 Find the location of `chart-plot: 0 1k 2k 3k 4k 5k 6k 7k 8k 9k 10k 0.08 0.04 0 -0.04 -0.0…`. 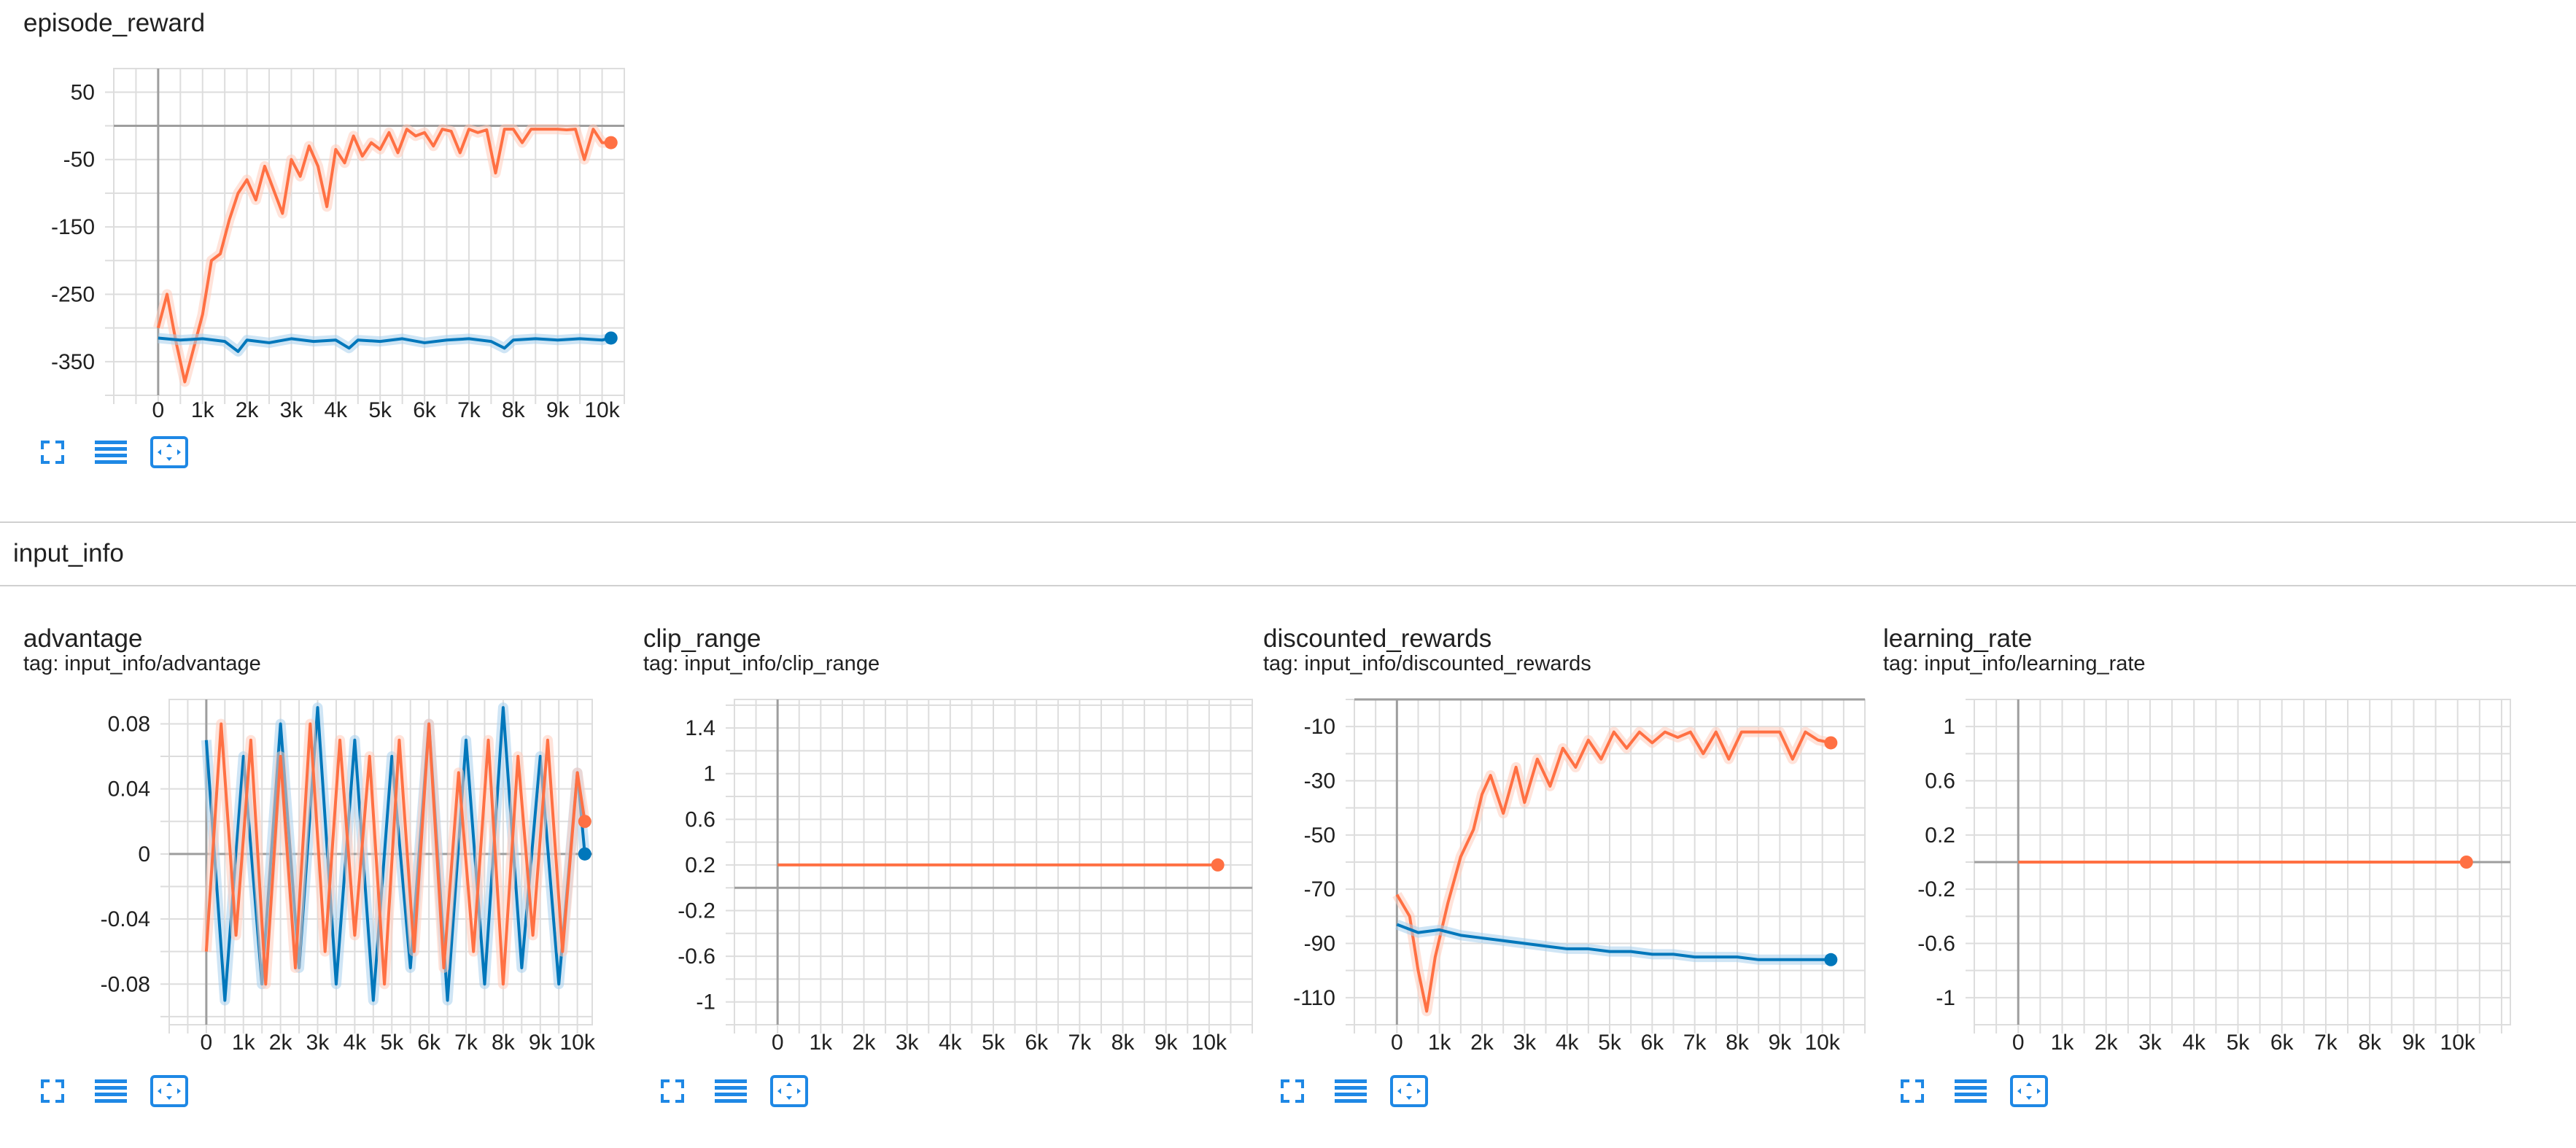

chart-plot: 0 1k 2k 3k 4k 5k 6k 7k 8k 9k 10k 0.08 0.04 0 -0.04 -0.0… is located at coordinates (349, 877).